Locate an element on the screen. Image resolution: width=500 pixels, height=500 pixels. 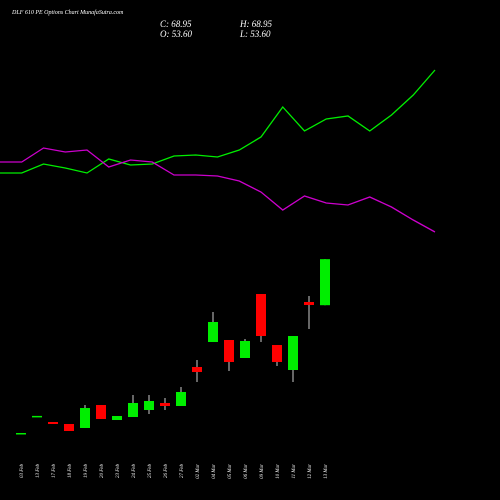
x-tick-label: 12 Mar is located at coordinates (310, 471).